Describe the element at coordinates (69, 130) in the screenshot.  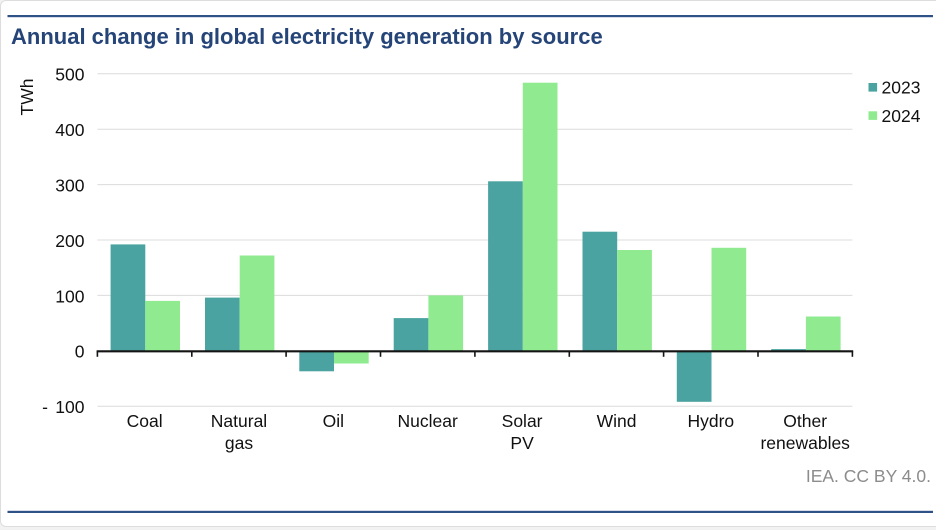
I see `svg-text: 400` at that location.